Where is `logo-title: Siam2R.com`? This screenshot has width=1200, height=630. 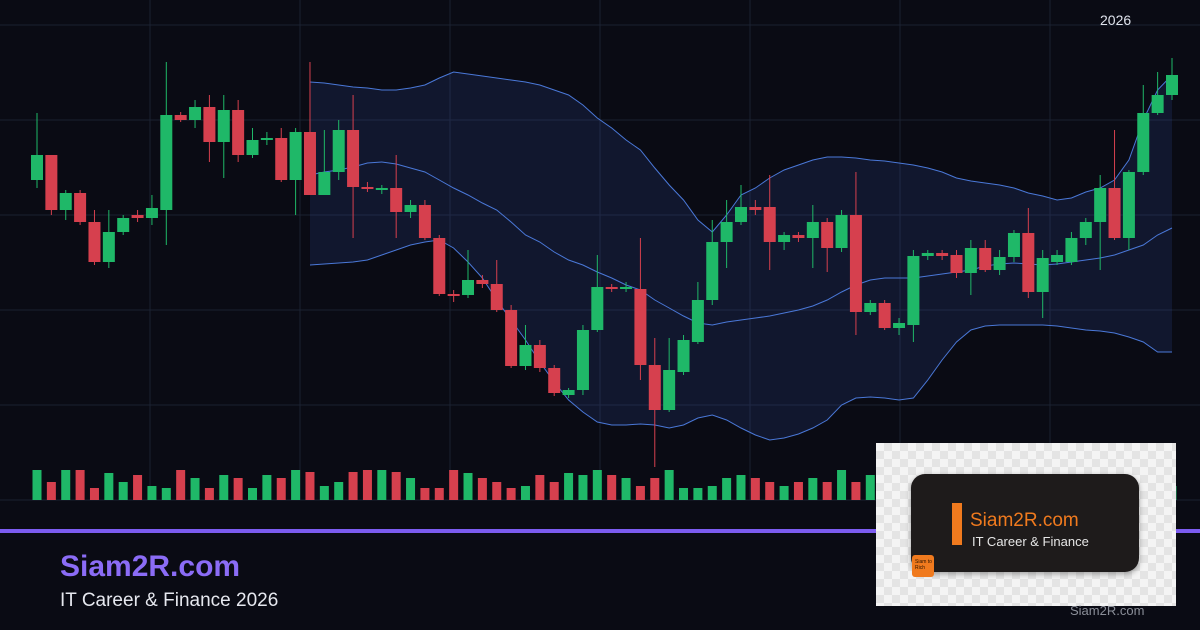 logo-title: Siam2R.com is located at coordinates (1024, 520).